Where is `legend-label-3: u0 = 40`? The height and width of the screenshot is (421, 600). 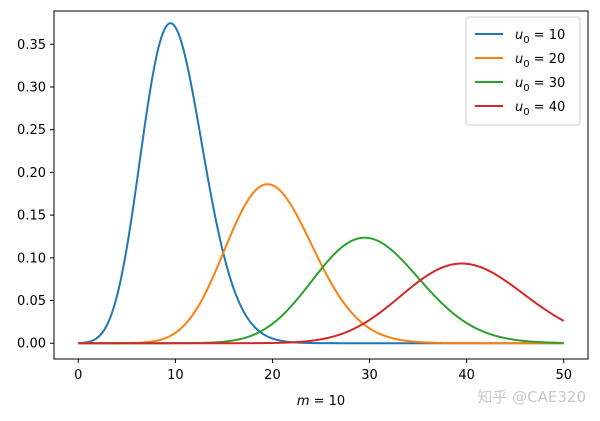
legend-label-3: u0 = 40 is located at coordinates (540, 109).